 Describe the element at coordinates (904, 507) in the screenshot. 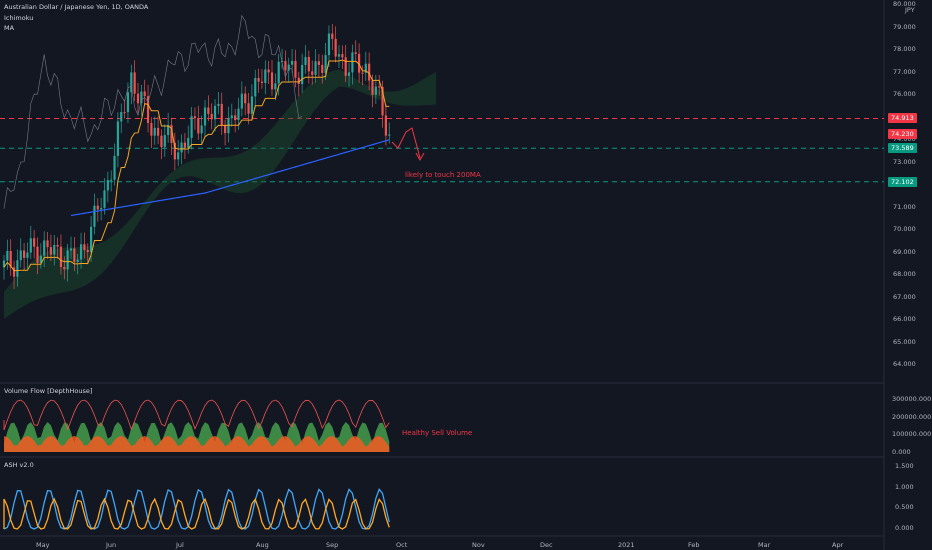

I see `ash-tick-label: 0.500` at that location.